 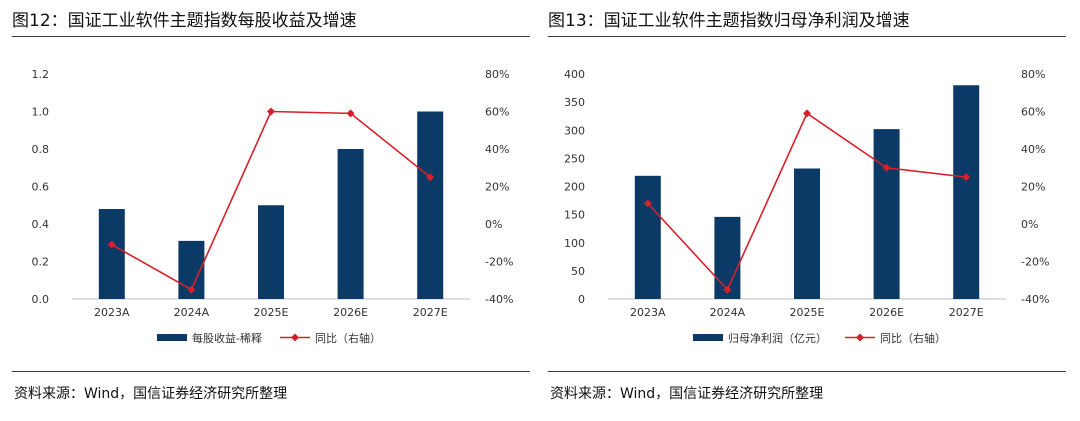 What do you see at coordinates (269, 338) in the screenshot?
I see `legend: 每股收益-稀释 同比（右轴）` at bounding box center [269, 338].